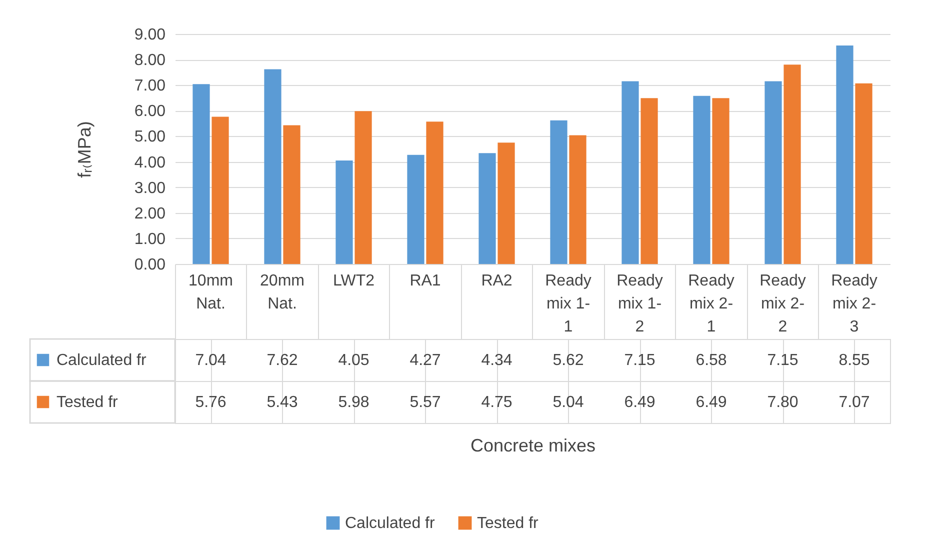 This screenshot has height=546, width=927. I want to click on data-label: 7.04, so click(210, 360).